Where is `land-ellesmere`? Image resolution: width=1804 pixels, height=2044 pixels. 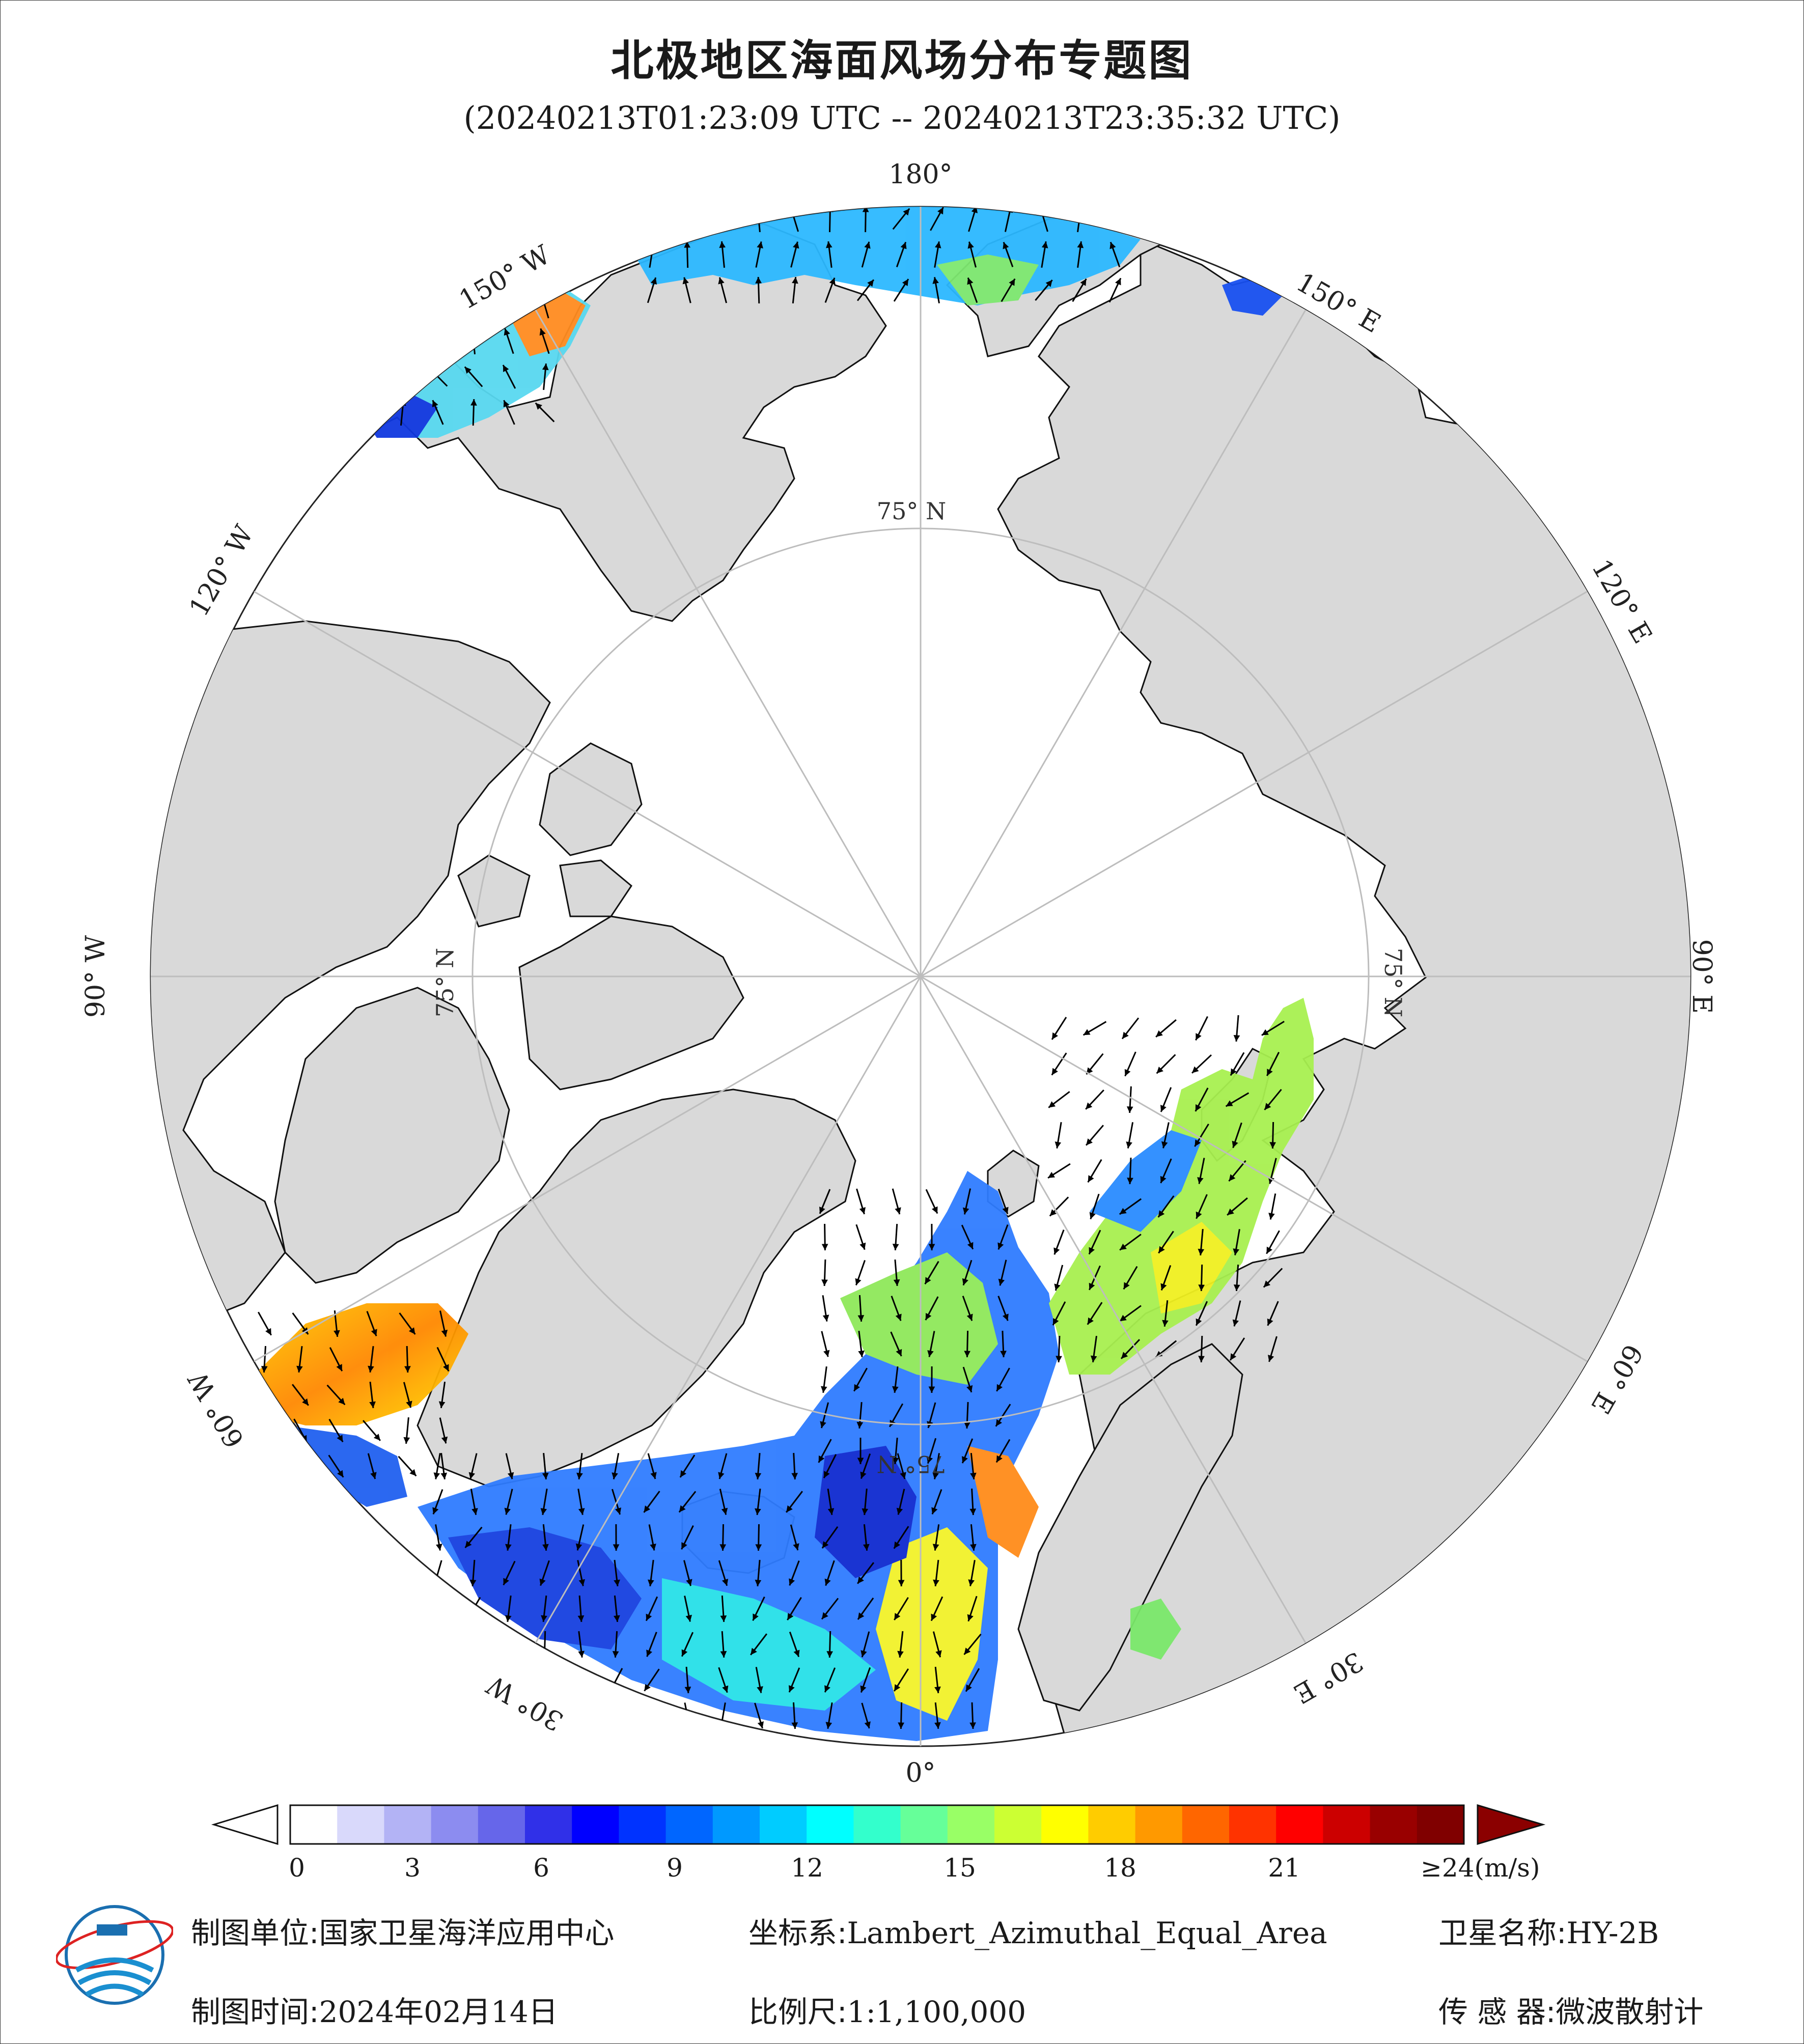 land-ellesmere is located at coordinates (631, 1002).